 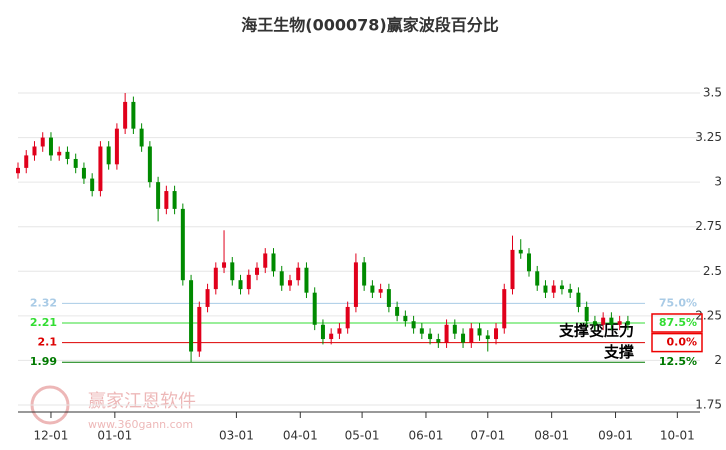 What do you see at coordinates (677, 436) in the screenshot?
I see `x-tick-label: 10-01` at bounding box center [677, 436].